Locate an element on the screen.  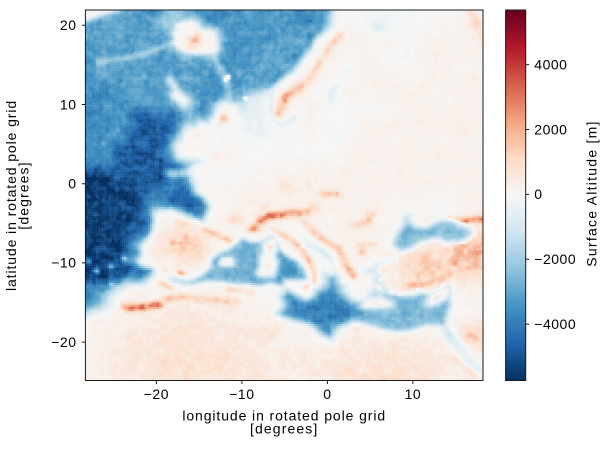
svg-text: latitude in rotated pole grid is located at coordinates (11, 195).